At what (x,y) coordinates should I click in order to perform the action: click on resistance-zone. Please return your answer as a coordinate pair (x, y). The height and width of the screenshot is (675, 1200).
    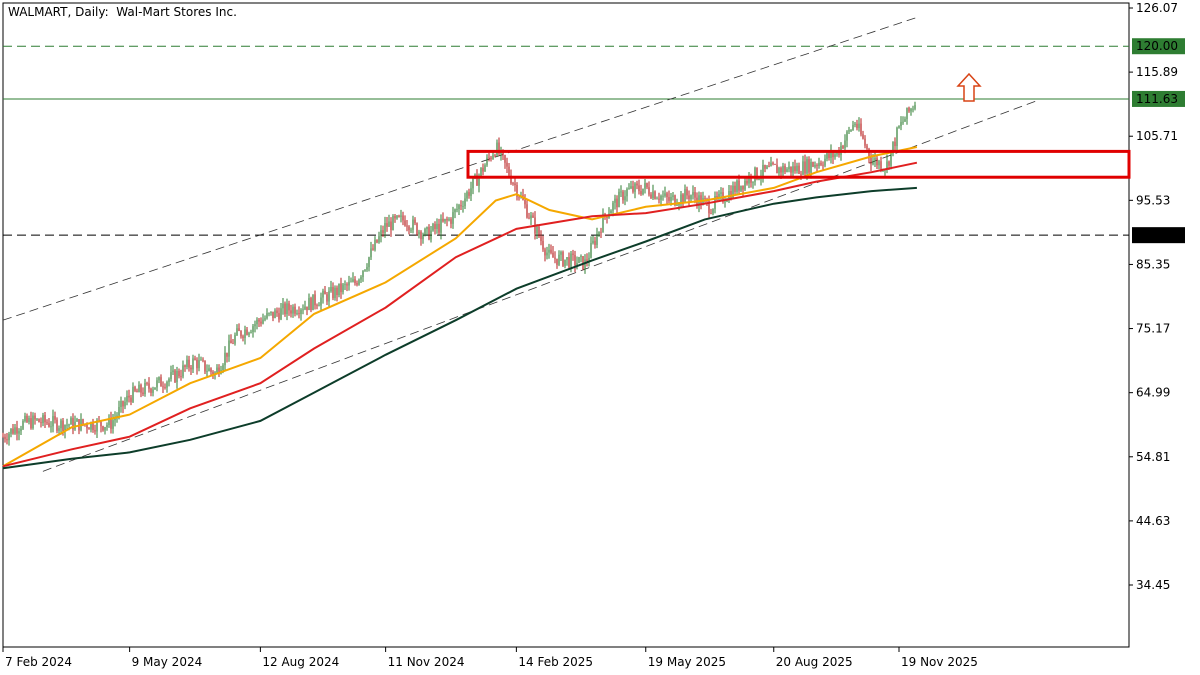
    Looking at the image, I should click on (798, 164).